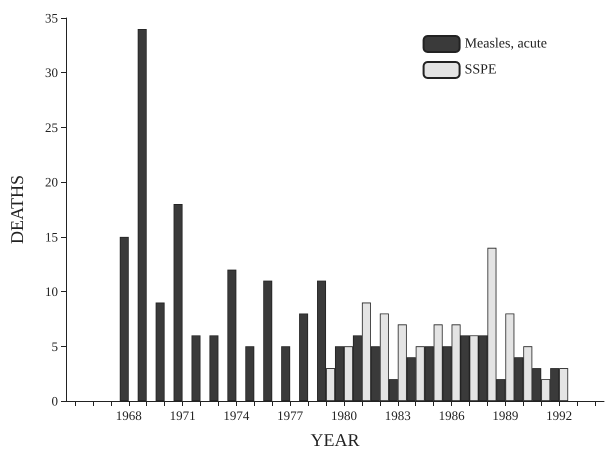 The width and height of the screenshot is (612, 454). What do you see at coordinates (183, 415) in the screenshot?
I see `x-tick-label: 1971` at bounding box center [183, 415].